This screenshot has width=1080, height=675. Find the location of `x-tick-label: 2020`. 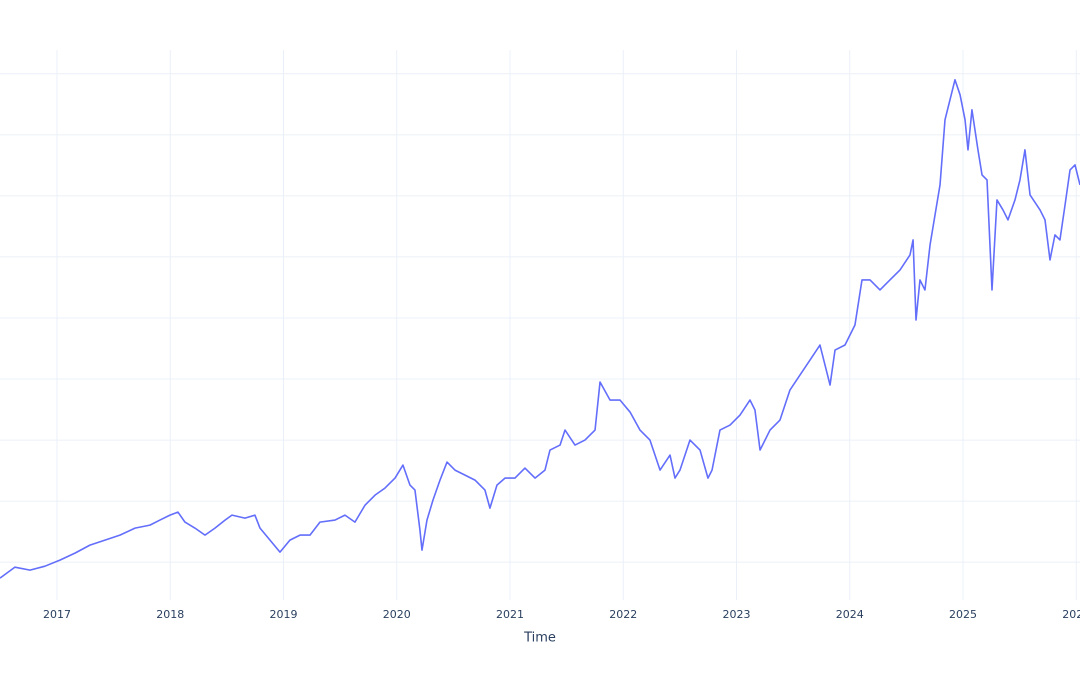

x-tick-label: 2020 is located at coordinates (397, 614).